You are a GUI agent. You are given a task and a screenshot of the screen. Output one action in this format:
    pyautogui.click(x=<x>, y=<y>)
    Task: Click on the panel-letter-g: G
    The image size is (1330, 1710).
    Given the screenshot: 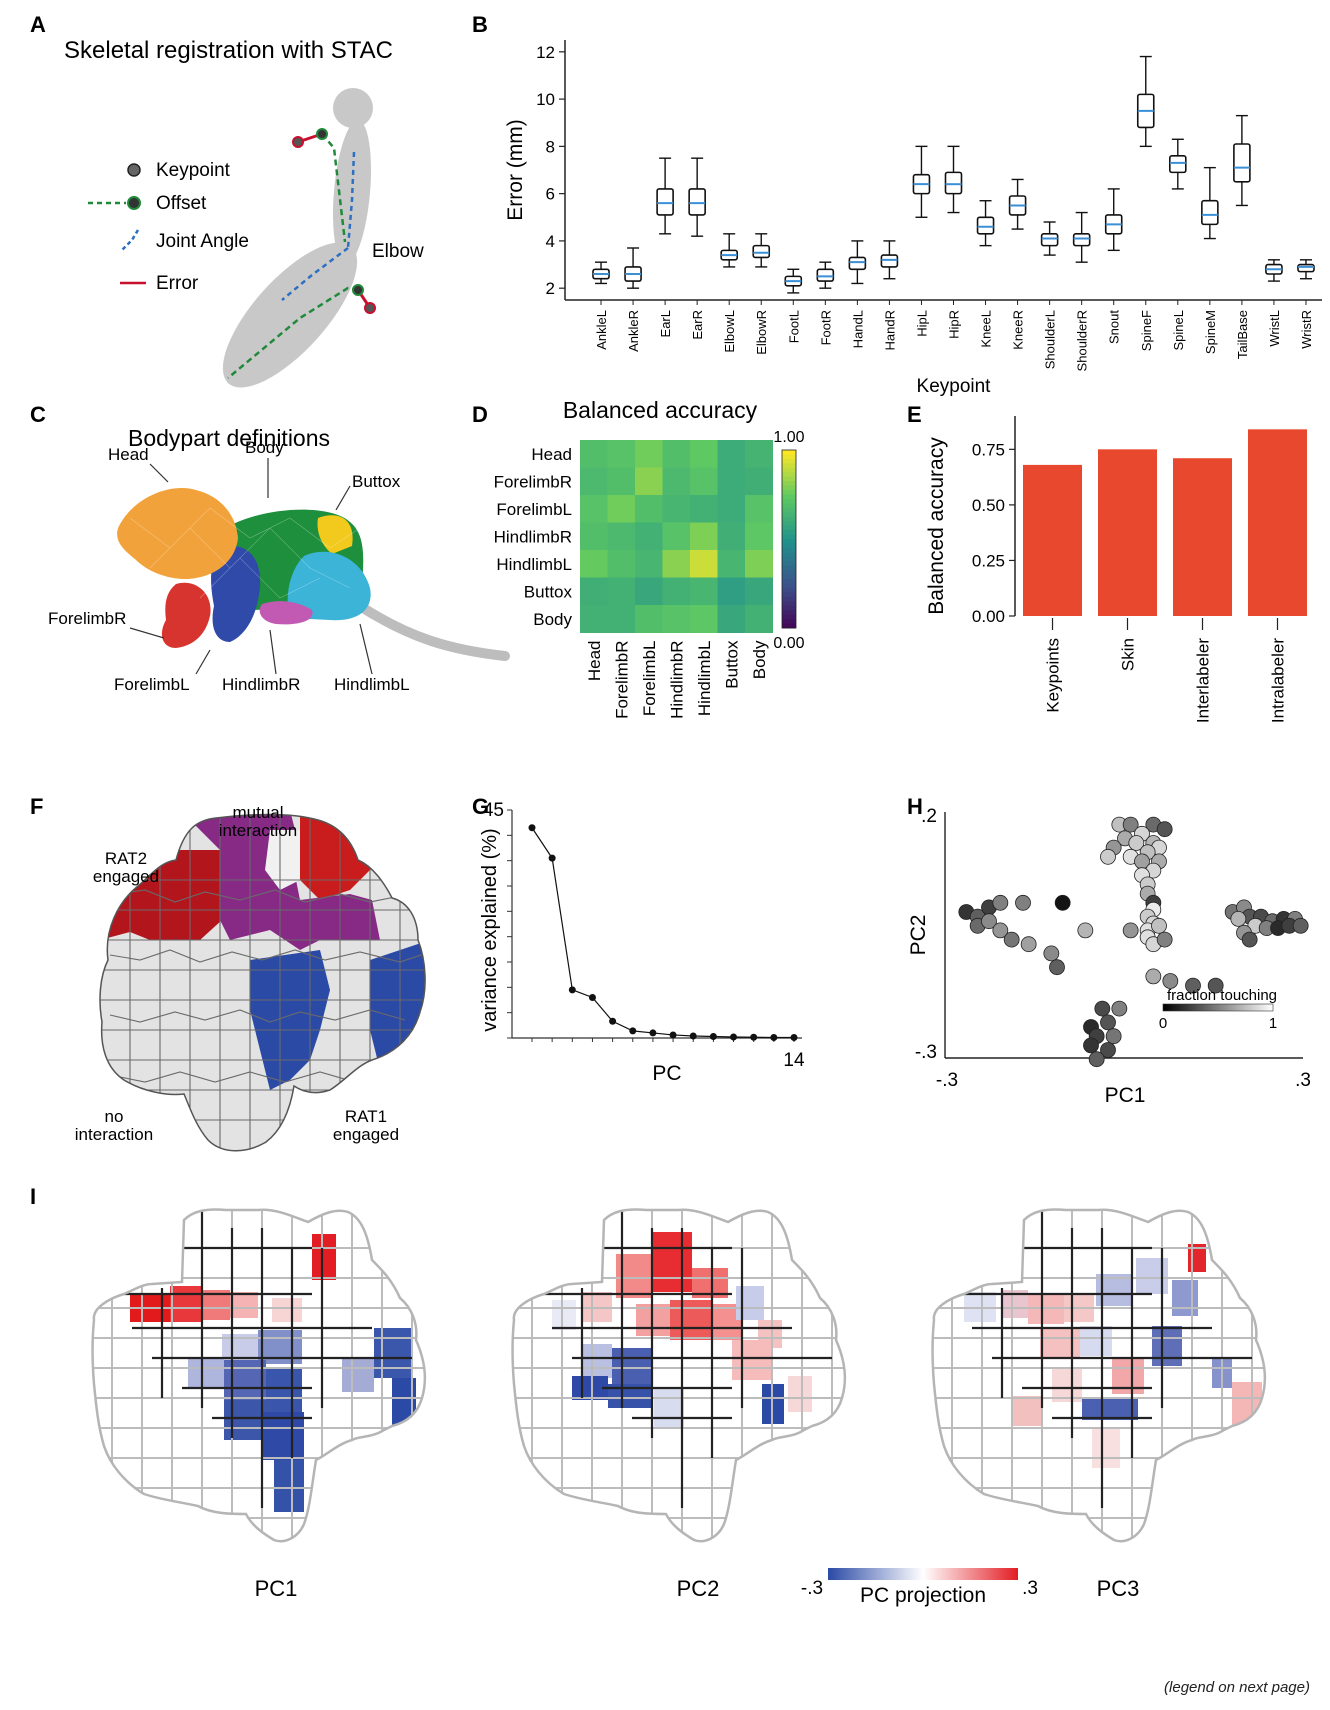 What is the action you would take?
    pyautogui.click(x=480, y=806)
    